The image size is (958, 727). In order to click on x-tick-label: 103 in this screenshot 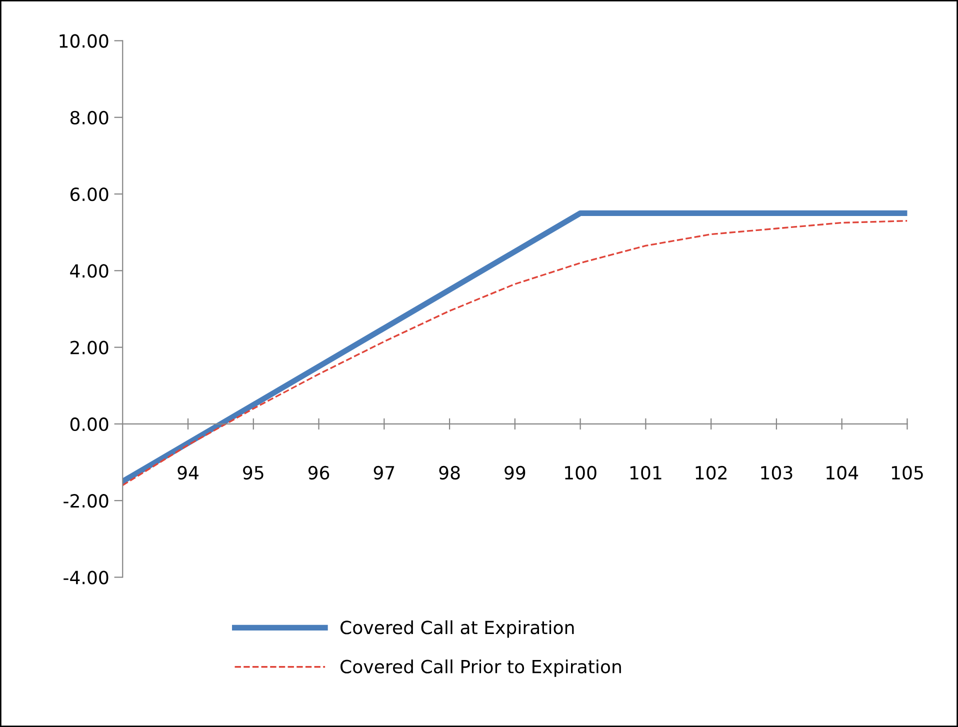, I will do `click(776, 473)`.